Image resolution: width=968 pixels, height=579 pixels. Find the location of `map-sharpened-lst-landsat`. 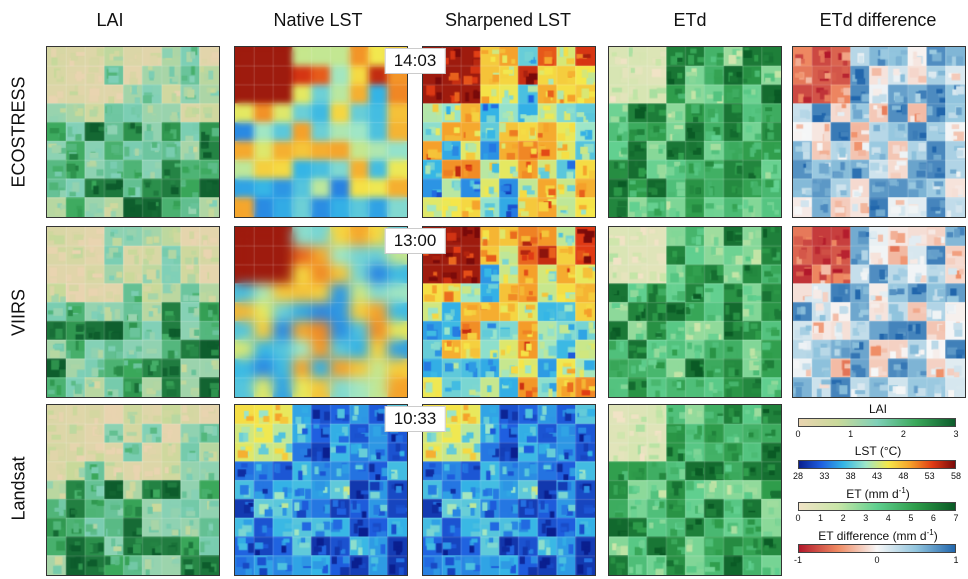

map-sharpened-lst-landsat is located at coordinates (509, 490).